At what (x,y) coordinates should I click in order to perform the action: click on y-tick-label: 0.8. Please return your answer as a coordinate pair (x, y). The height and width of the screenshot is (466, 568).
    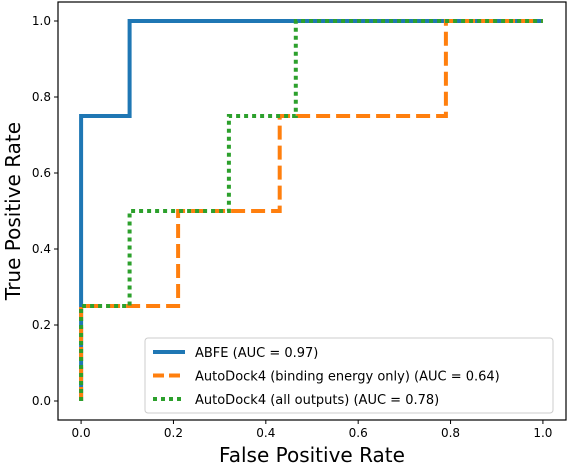
    Looking at the image, I should click on (41, 97).